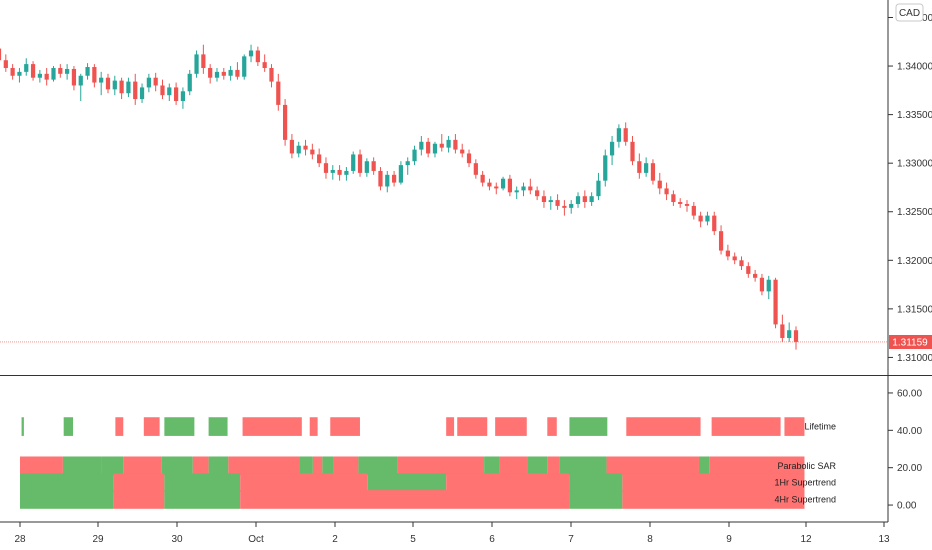  Describe the element at coordinates (914, 309) in the screenshot. I see `price-tick-label: 1.31500` at that location.